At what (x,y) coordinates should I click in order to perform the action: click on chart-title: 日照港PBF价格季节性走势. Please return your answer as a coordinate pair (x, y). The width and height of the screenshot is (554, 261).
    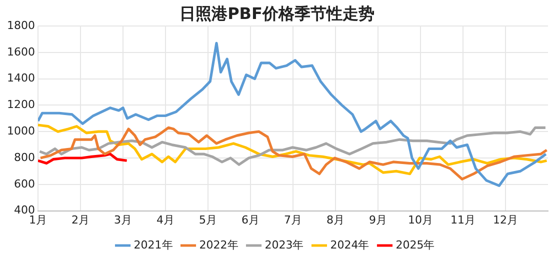
    Looking at the image, I should click on (277, 13).